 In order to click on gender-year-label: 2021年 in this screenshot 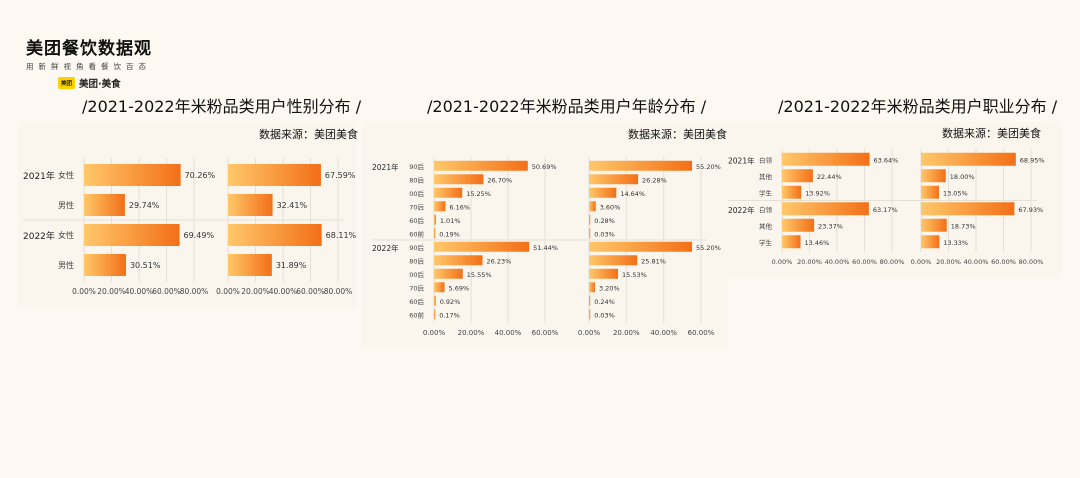, I will do `click(39, 176)`.